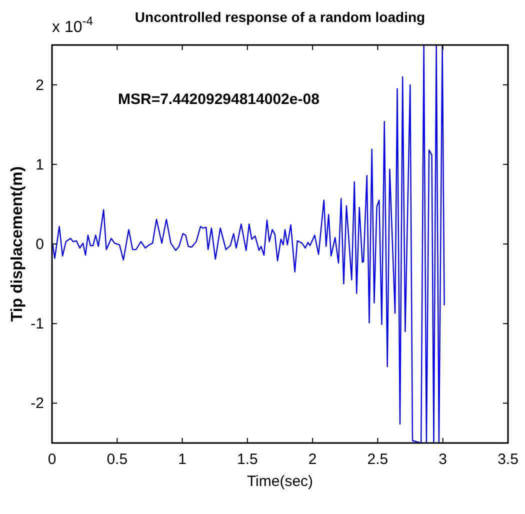 The height and width of the screenshot is (514, 525). Describe the element at coordinates (312, 459) in the screenshot. I see `x-tick-label: 2` at that location.